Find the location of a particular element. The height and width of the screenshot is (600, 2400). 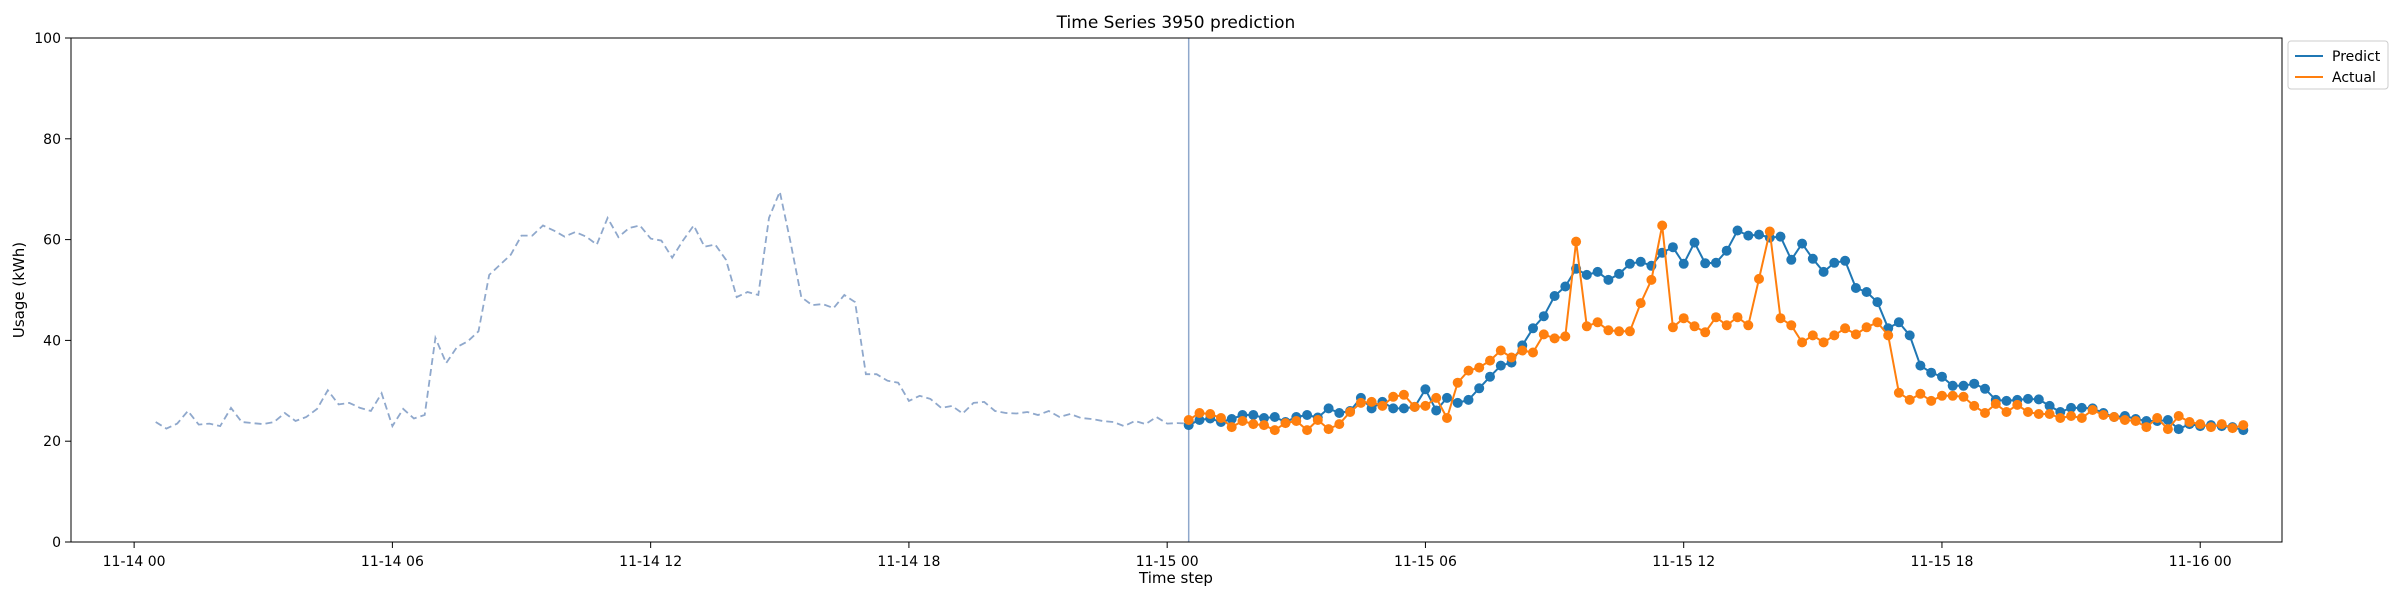

y-tick-label: 20 is located at coordinates (52, 442).